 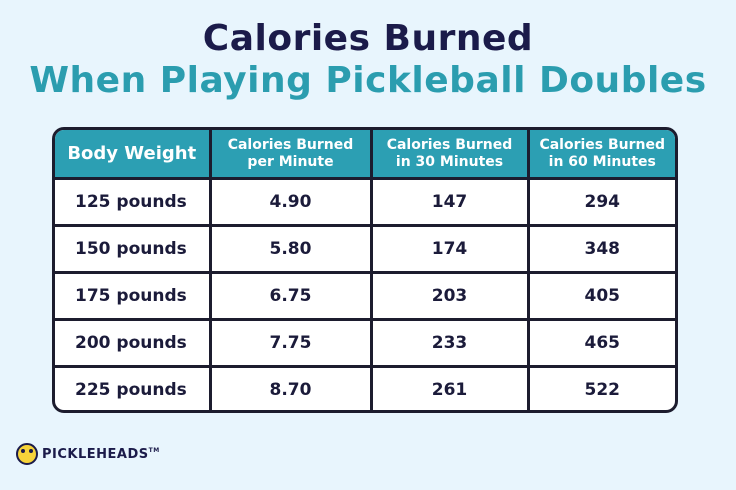 What do you see at coordinates (291, 249) in the screenshot?
I see `cell-per-minute: 5.80` at bounding box center [291, 249].